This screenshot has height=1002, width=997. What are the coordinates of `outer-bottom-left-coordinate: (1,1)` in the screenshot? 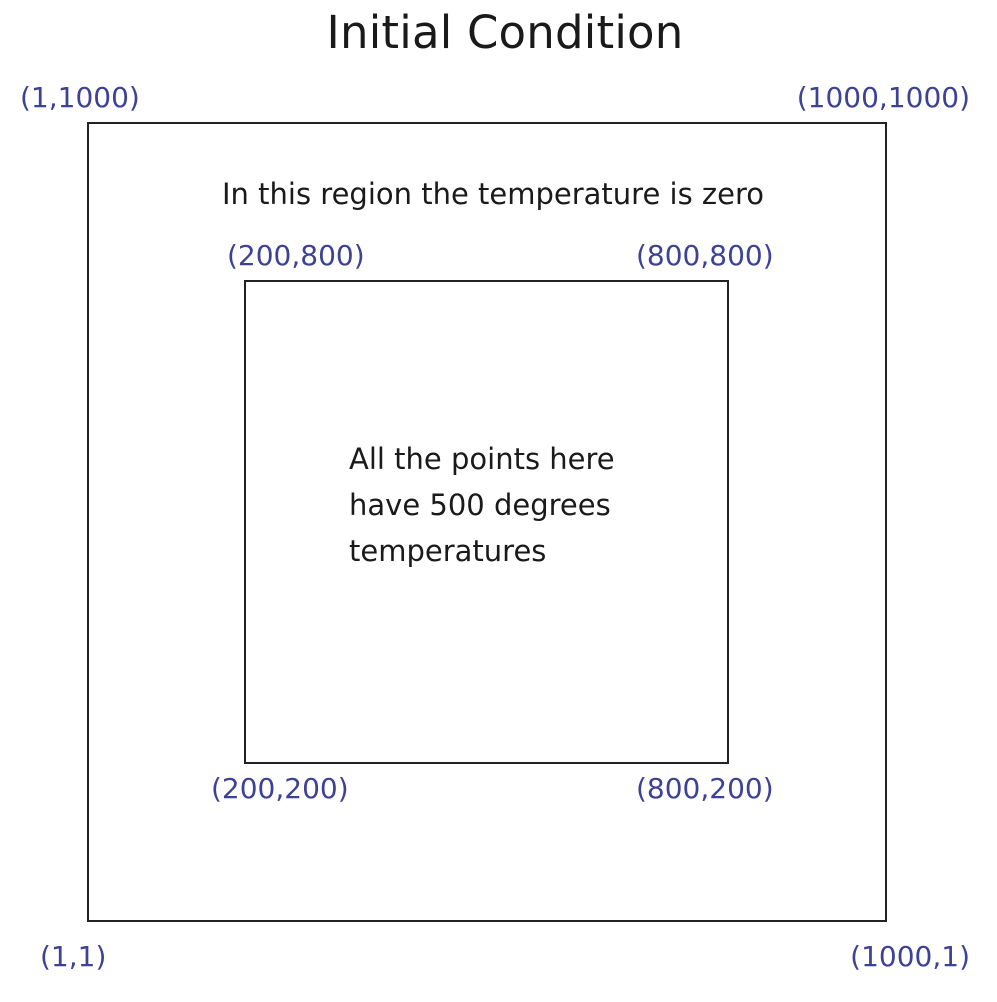 It's located at (73, 956).